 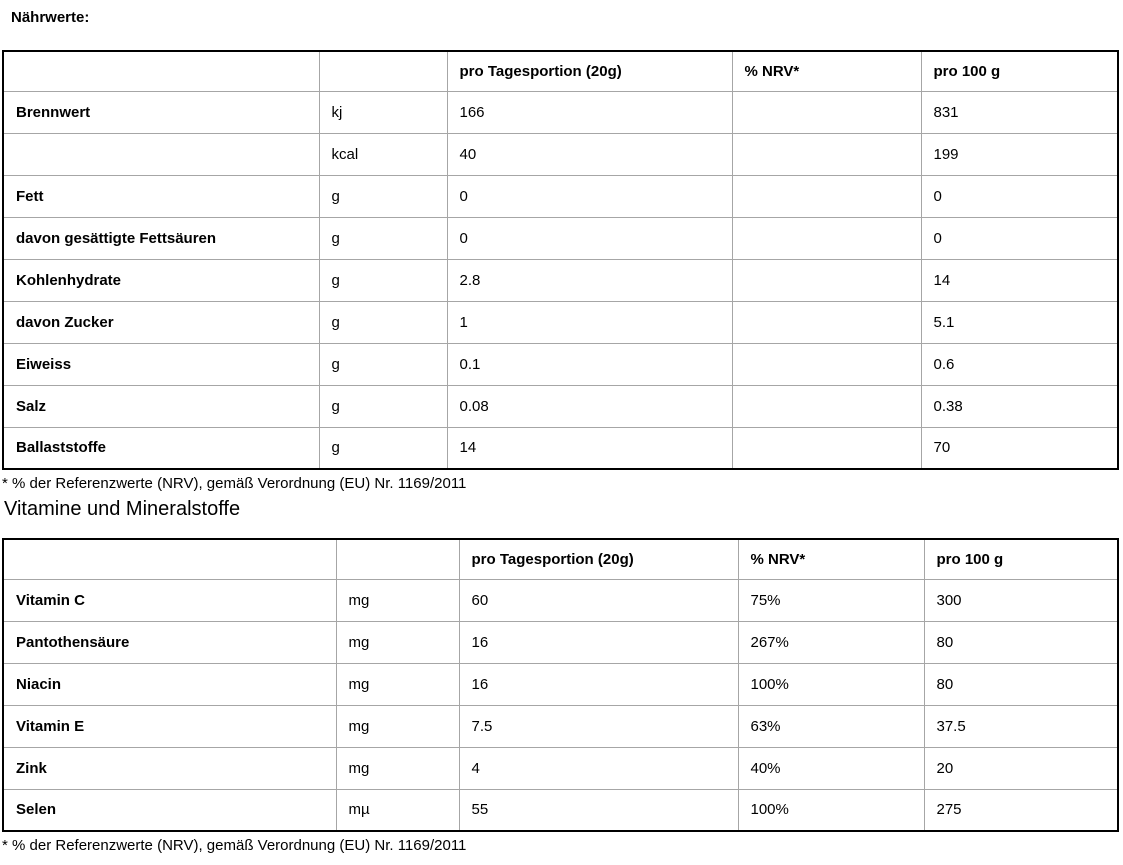 What do you see at coordinates (169, 684) in the screenshot?
I see `cell-name: Niacin` at bounding box center [169, 684].